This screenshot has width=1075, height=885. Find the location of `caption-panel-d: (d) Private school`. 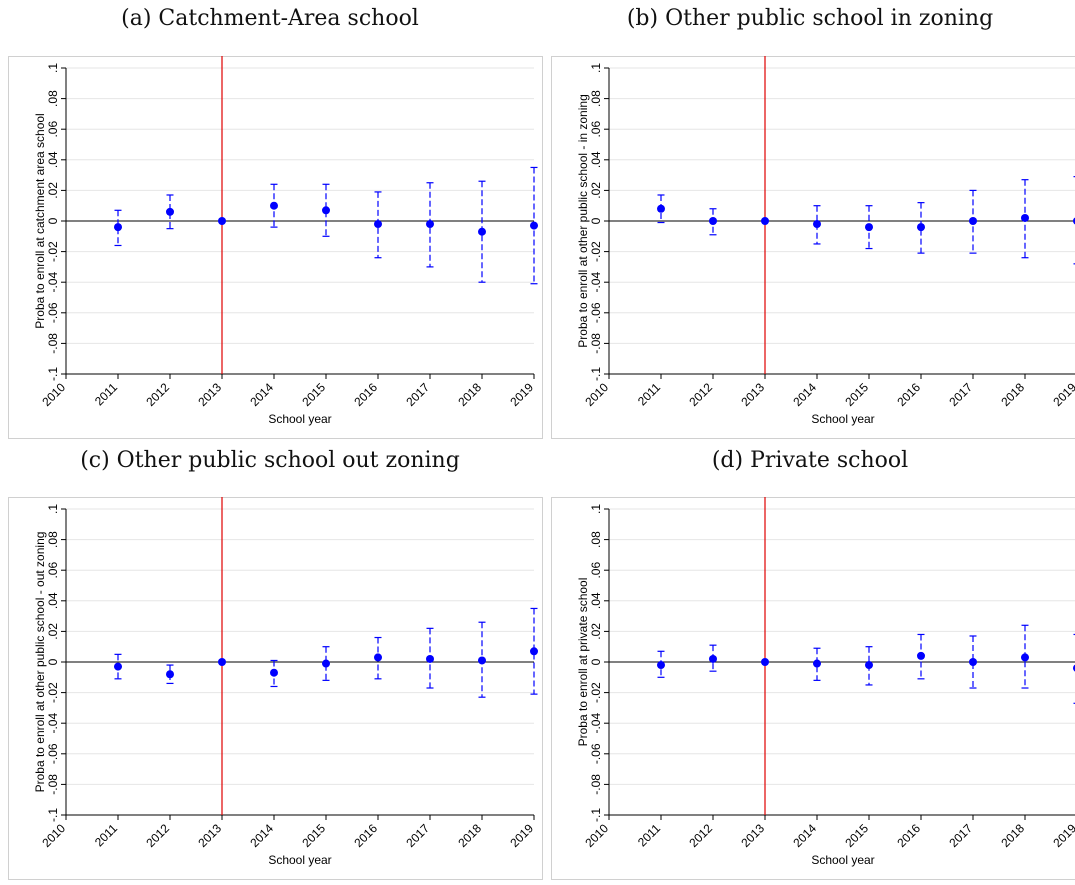

caption-panel-d: (d) Private school is located at coordinates (810, 460).